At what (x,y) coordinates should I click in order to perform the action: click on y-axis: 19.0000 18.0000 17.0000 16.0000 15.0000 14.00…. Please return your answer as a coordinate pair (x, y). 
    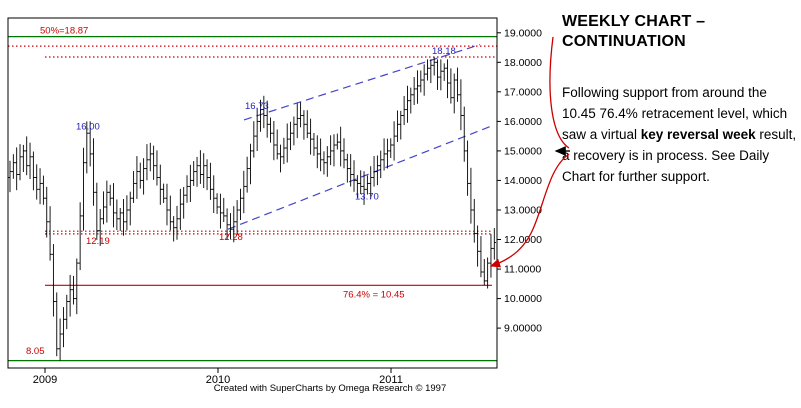
    Looking at the image, I should click on (519, 181).